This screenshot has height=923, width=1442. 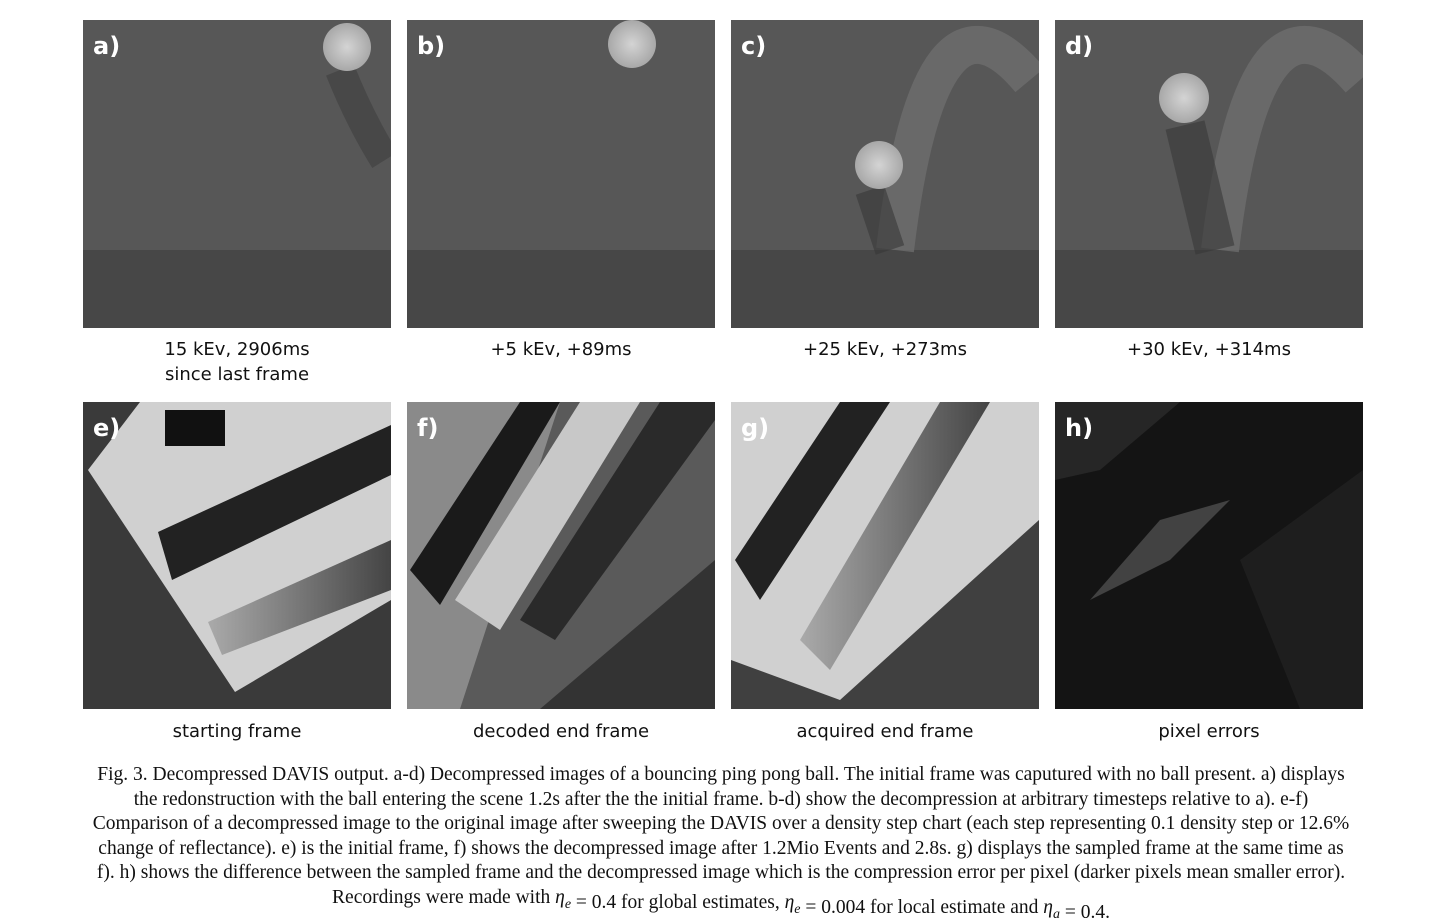 I want to click on panel-caption: +5 kEv, +89ms, so click(x=560, y=349).